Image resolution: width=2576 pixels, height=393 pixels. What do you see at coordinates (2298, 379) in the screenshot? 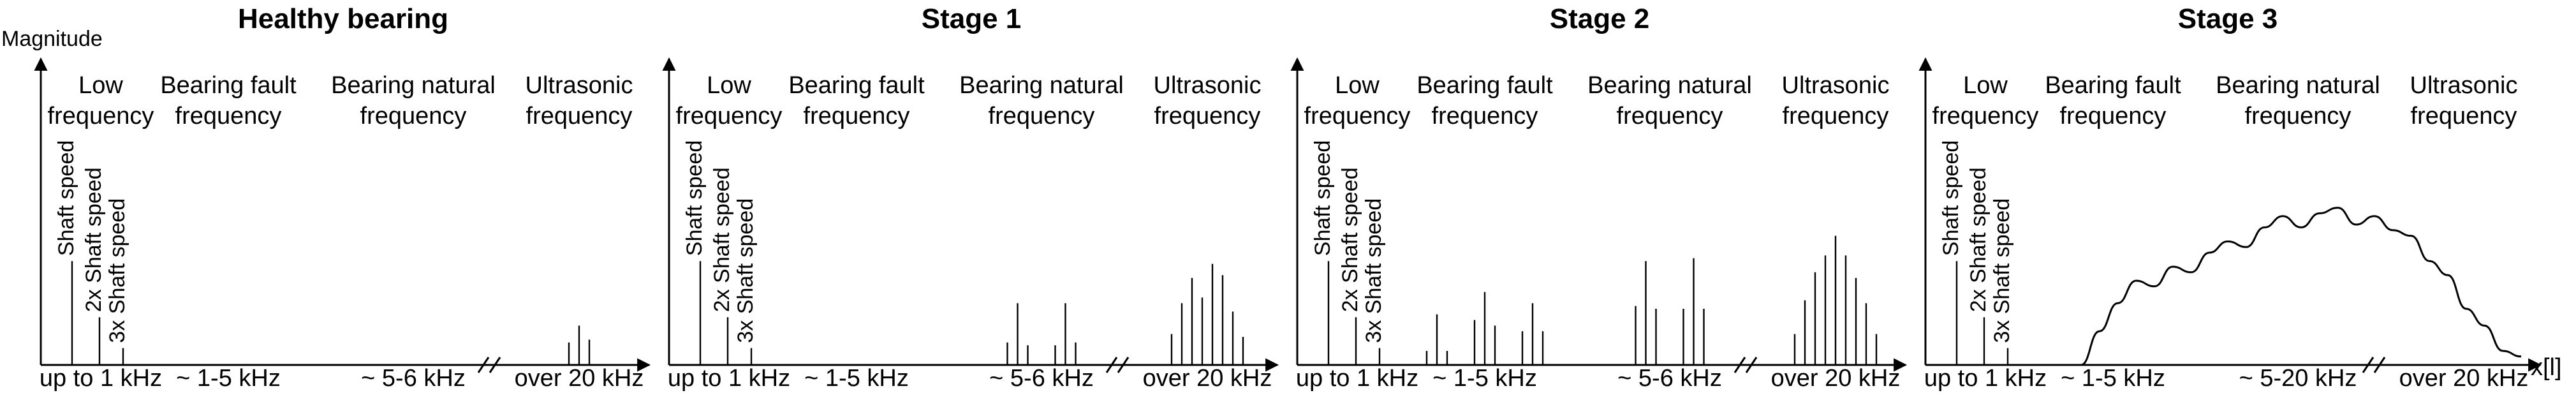
I see `axis-range-label: ~ 5-20 kHz` at bounding box center [2298, 379].